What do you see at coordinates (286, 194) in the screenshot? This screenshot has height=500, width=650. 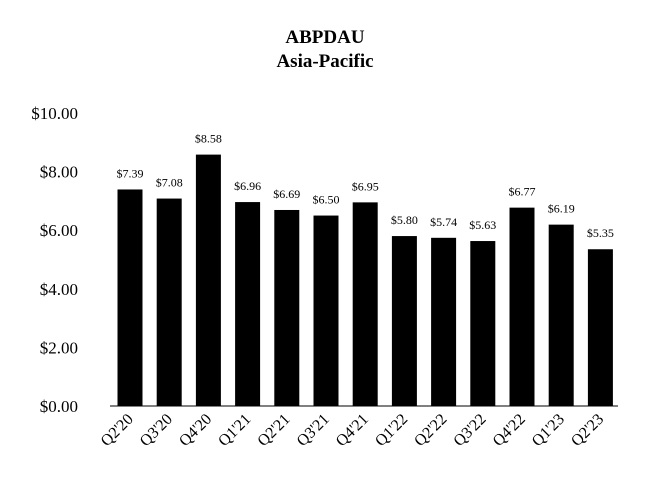 I see `data-label: $6.69` at bounding box center [286, 194].